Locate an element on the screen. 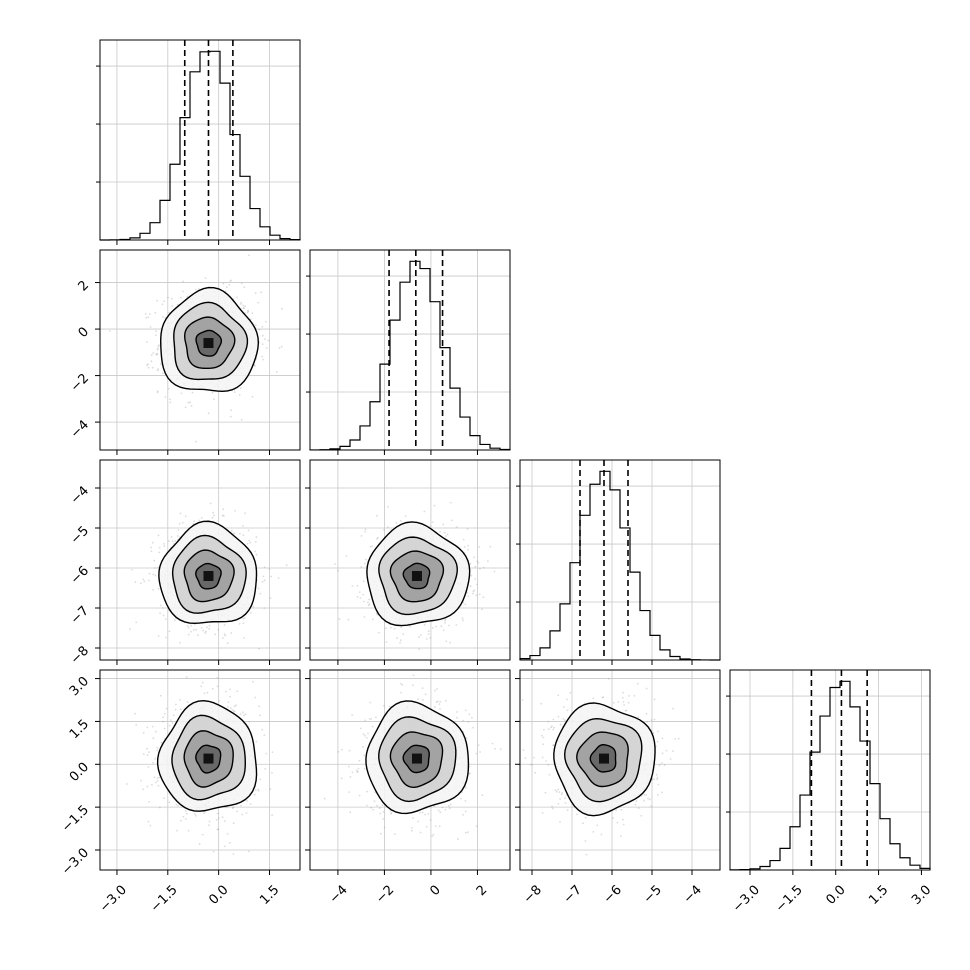 This screenshot has width=970, height=970. histogram-bars is located at coordinates (410, 355).